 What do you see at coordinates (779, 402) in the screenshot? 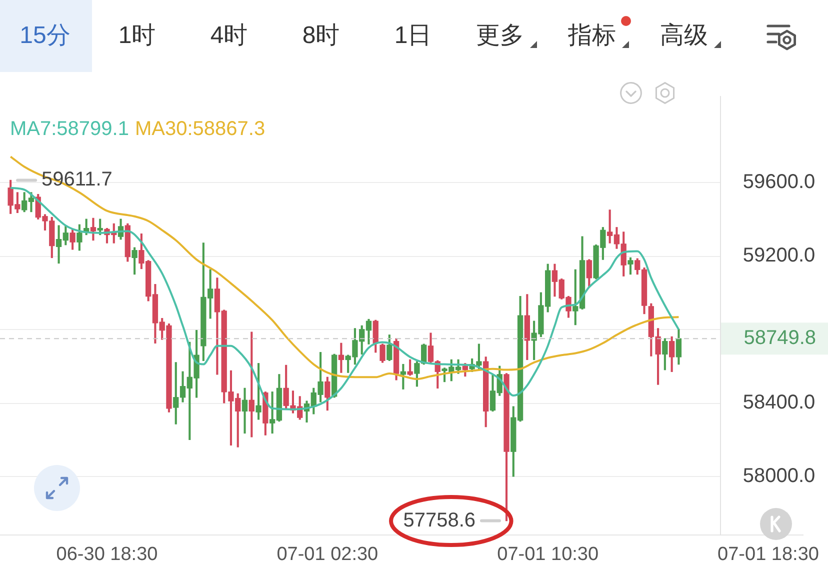
I see `y-tick-label: 58400.0` at bounding box center [779, 402].